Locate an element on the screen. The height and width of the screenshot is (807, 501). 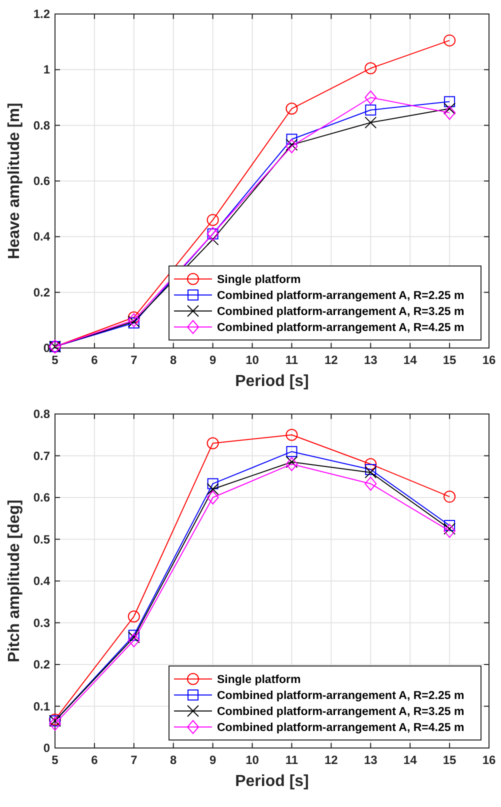
y-tick-label: 0.3 is located at coordinates (41, 623).